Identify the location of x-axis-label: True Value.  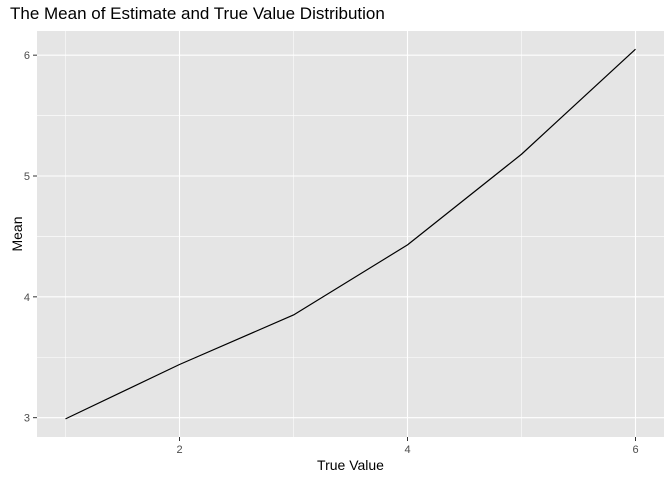
(350, 465).